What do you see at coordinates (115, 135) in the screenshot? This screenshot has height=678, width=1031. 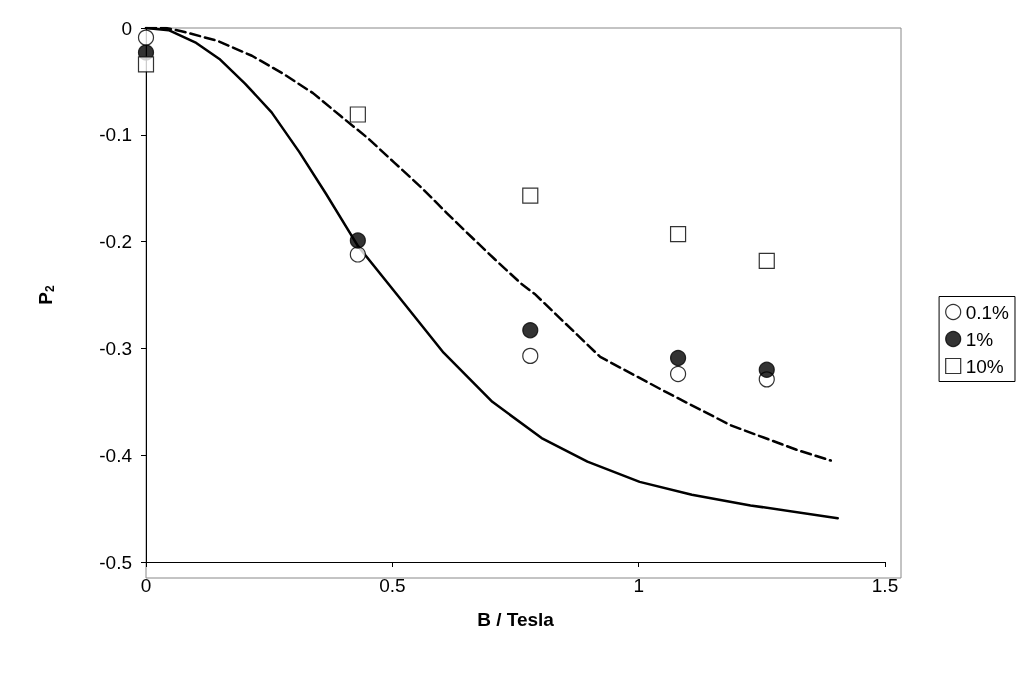 I see `y-tick-label: -0.1` at bounding box center [115, 135].